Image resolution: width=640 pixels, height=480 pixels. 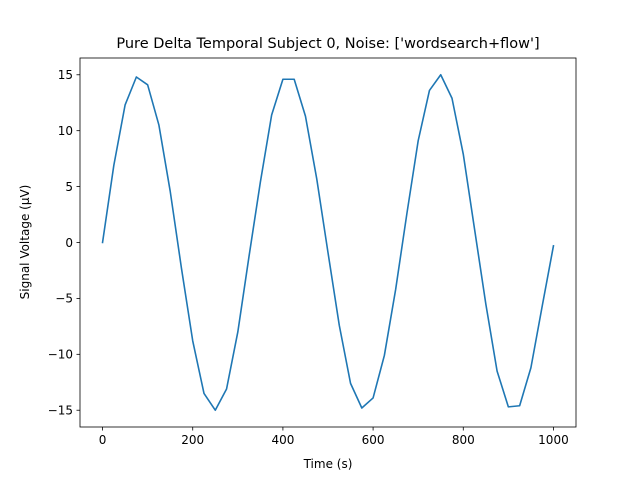 What do you see at coordinates (60, 355) in the screenshot?
I see `y-tick-label: −10` at bounding box center [60, 355].